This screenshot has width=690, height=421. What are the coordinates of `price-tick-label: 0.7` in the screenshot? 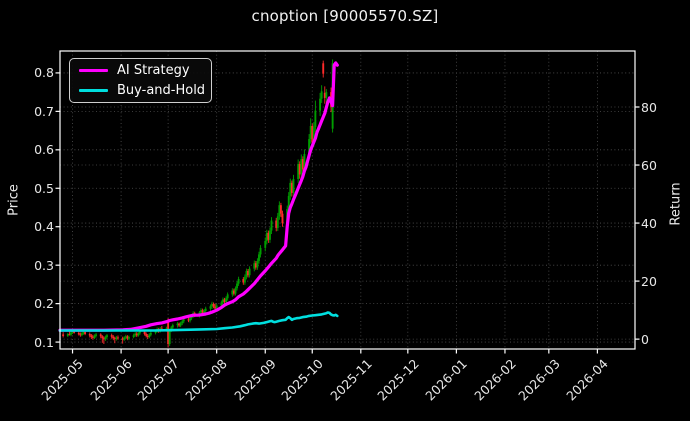 It's located at (44, 111).